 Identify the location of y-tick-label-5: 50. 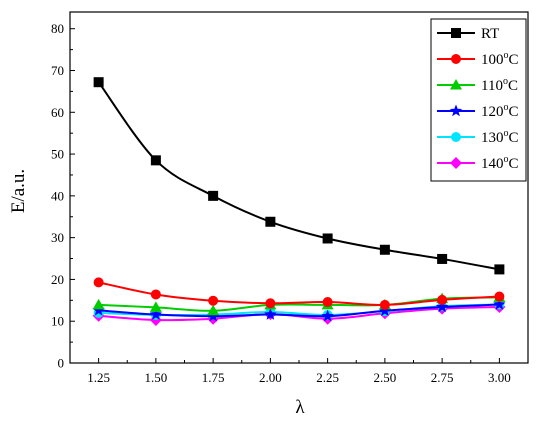
(57, 154).